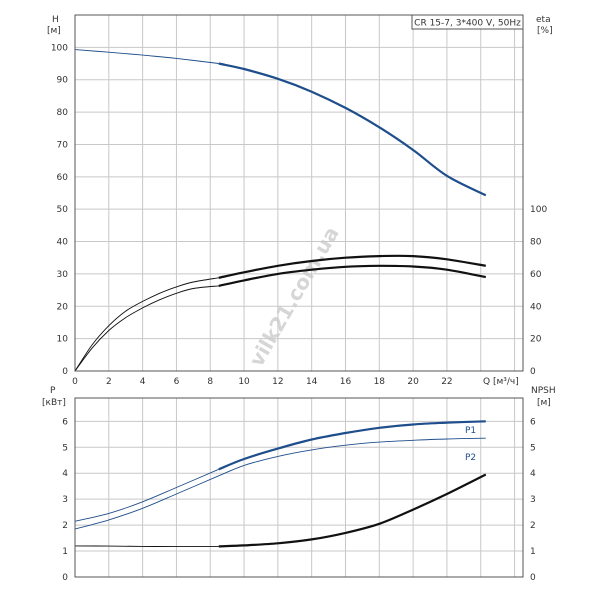 This screenshot has height=604, width=600. What do you see at coordinates (65, 526) in the screenshot?
I see `bottom-left-tick-label: 2` at bounding box center [65, 526].